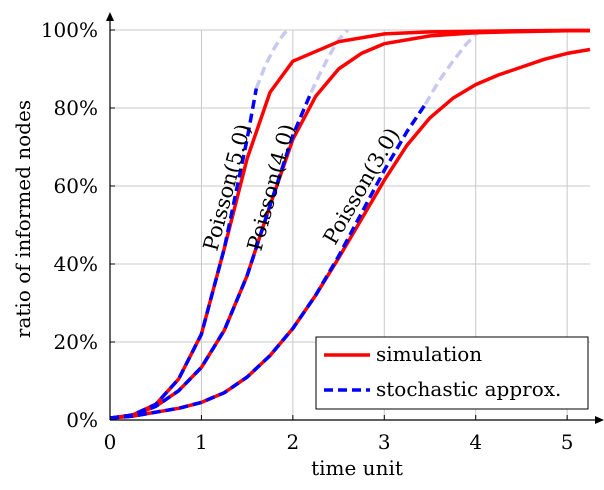 This screenshot has width=604, height=490. Describe the element at coordinates (567, 442) in the screenshot. I see `x-tick-label: 5` at that location.